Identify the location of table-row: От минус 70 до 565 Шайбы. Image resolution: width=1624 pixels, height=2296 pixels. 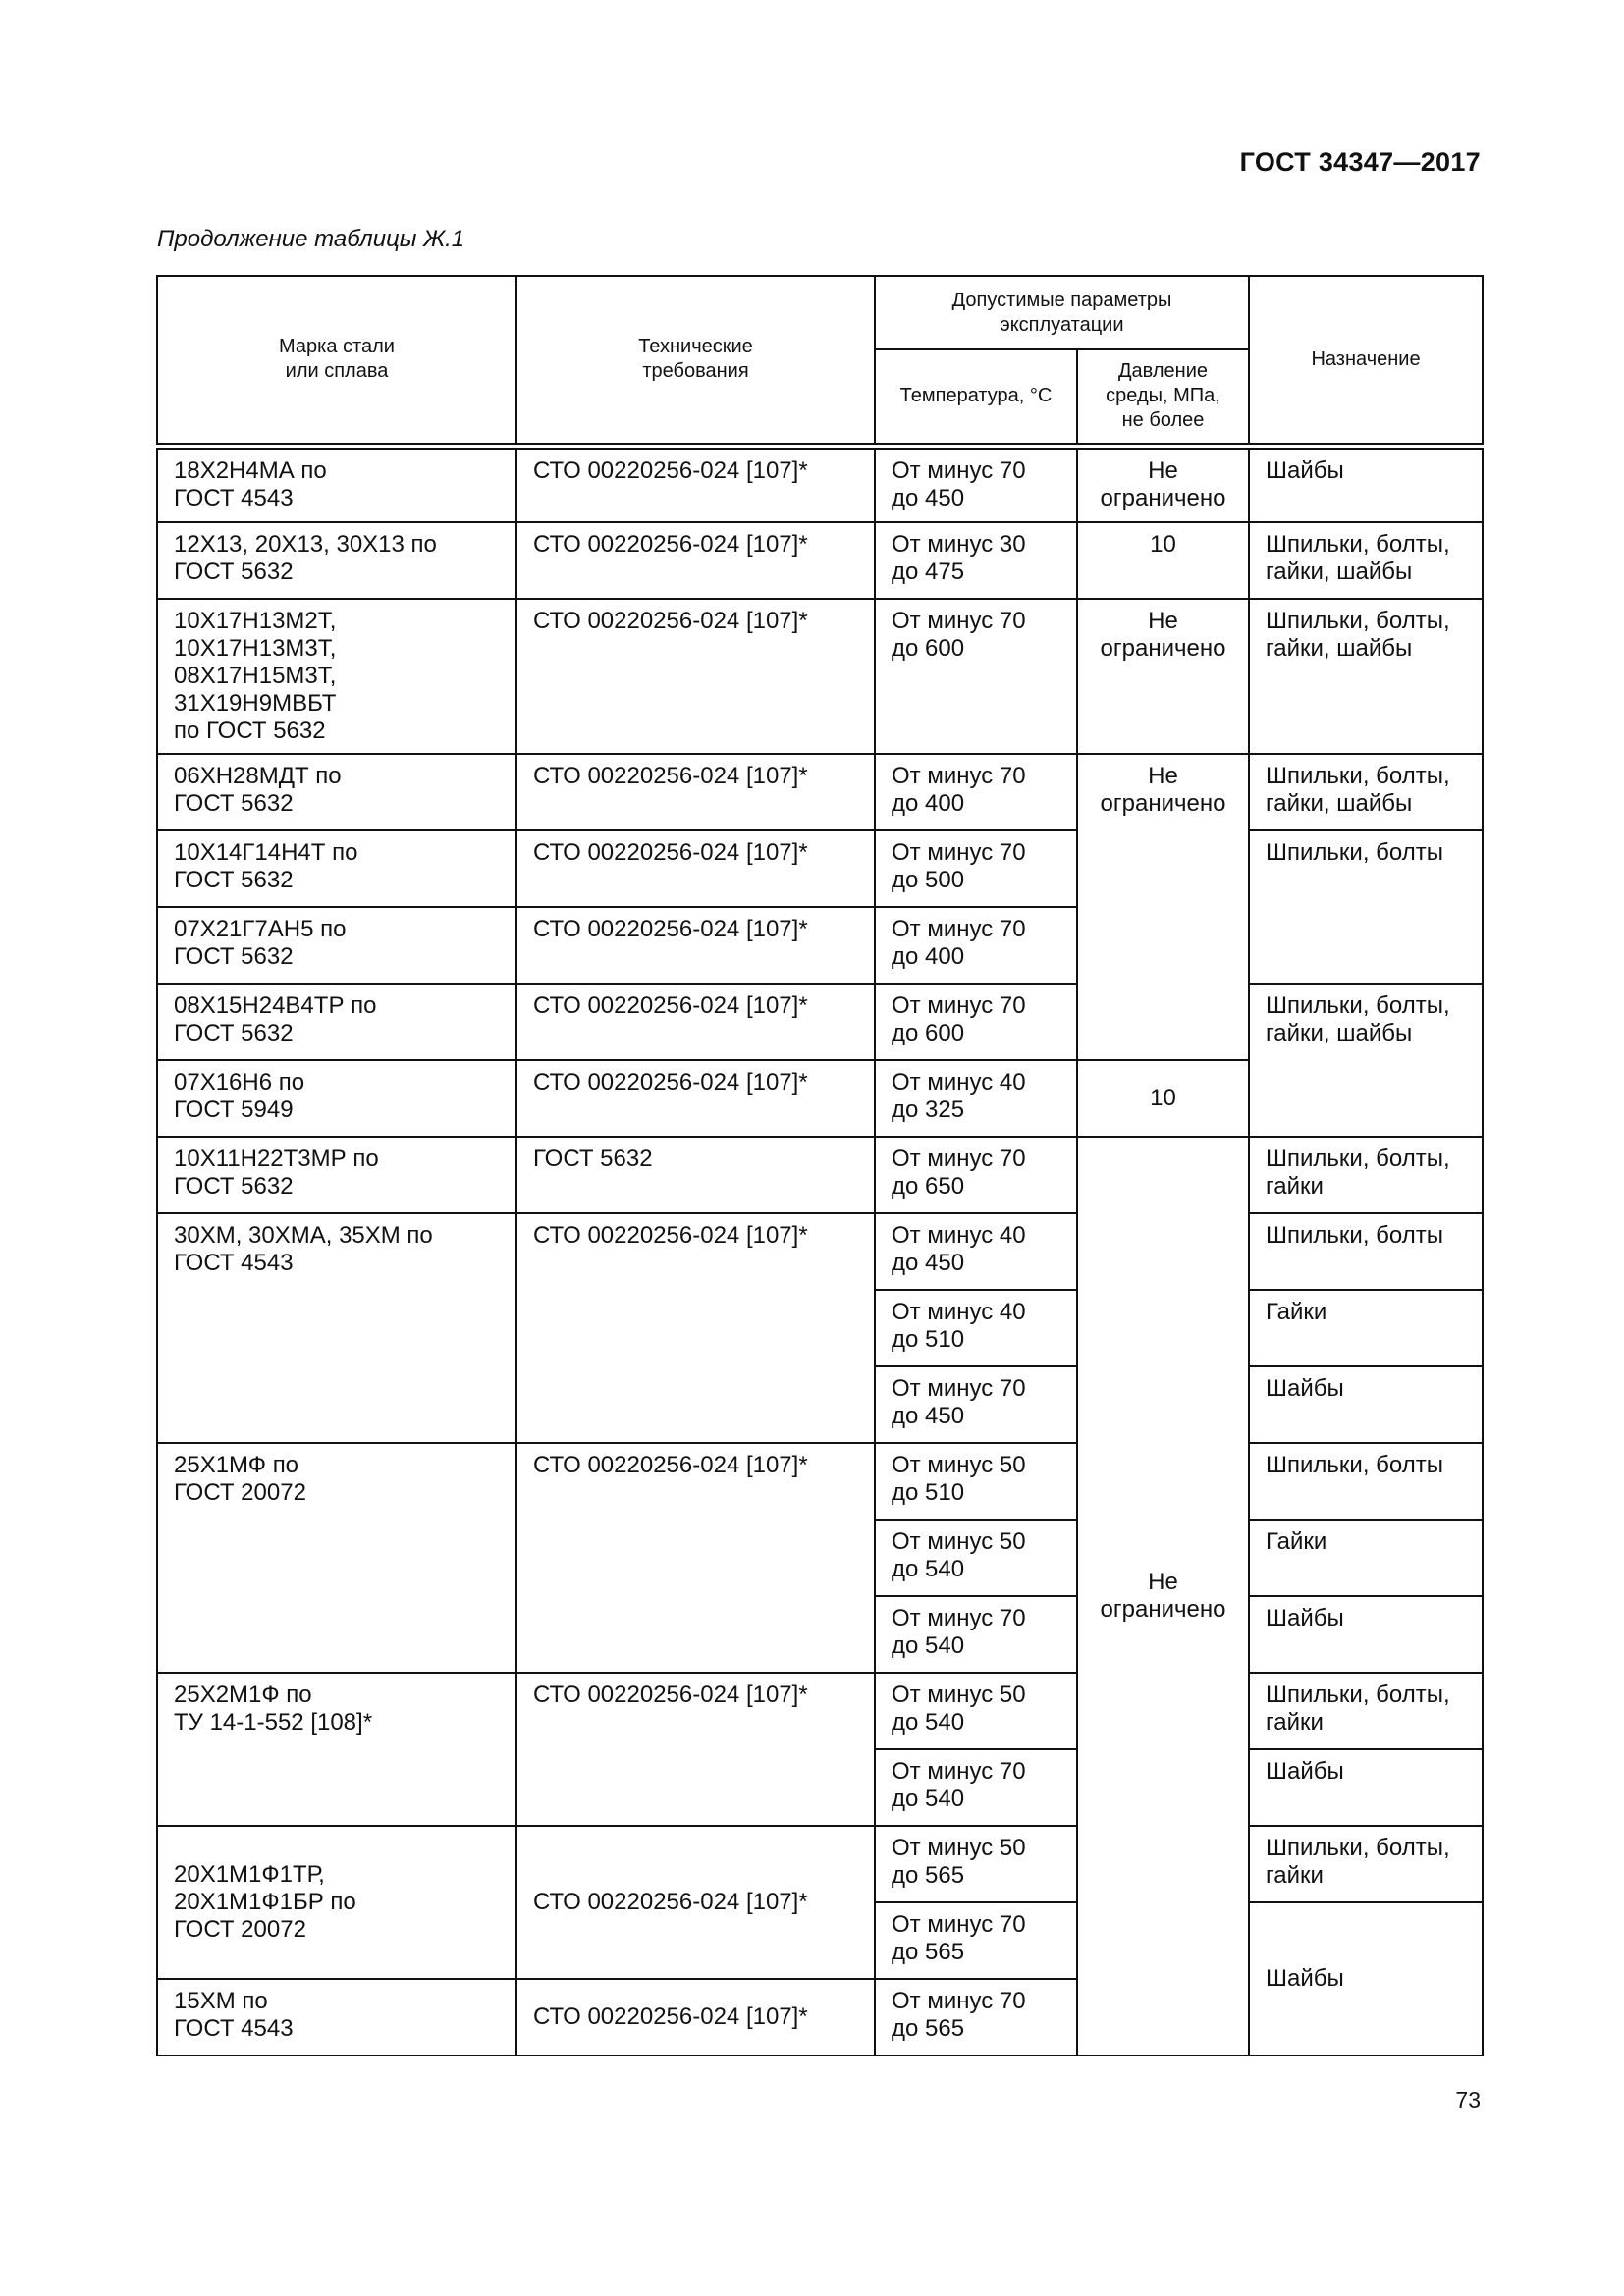
(821, 1978).